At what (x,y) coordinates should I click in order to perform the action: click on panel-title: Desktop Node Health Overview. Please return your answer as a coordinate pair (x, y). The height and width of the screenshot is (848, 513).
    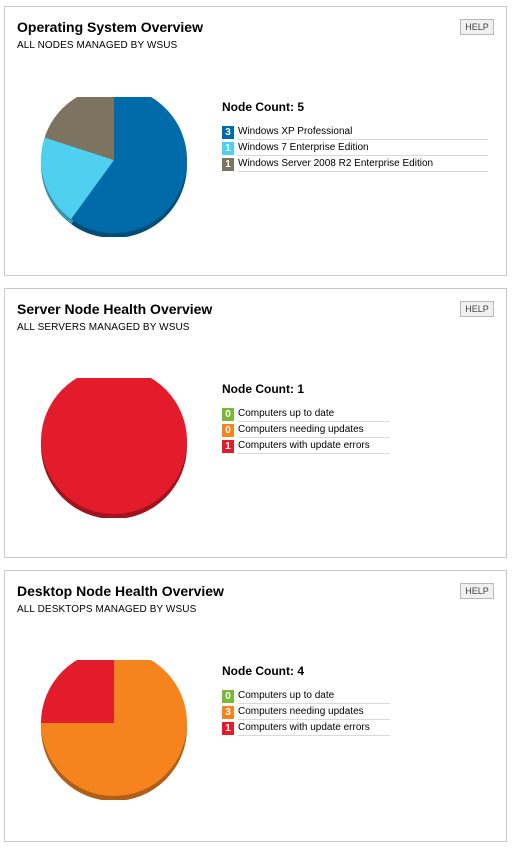
    Looking at the image, I should click on (120, 591).